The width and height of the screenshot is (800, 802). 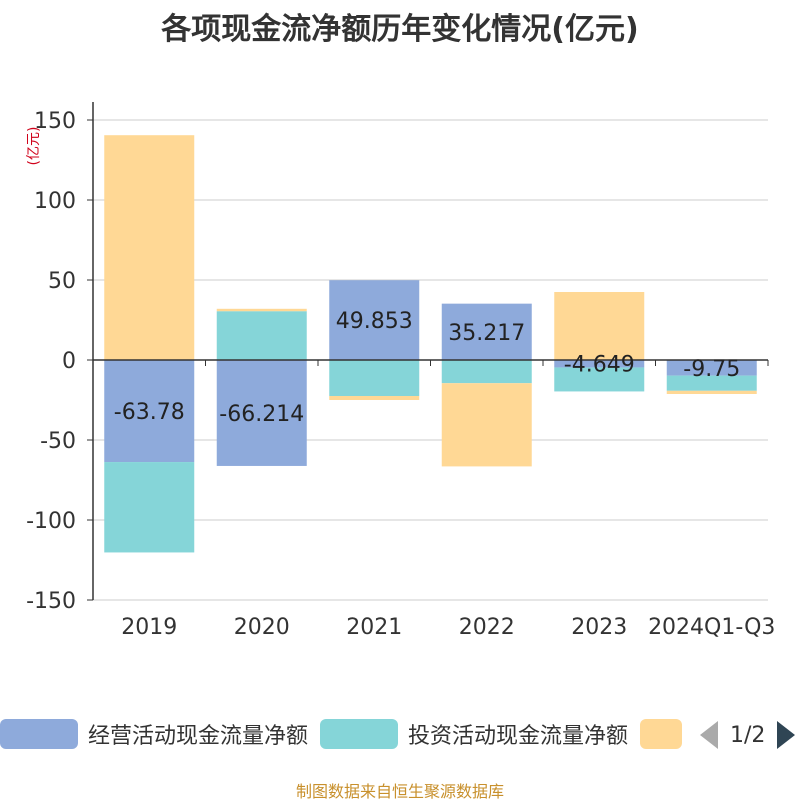 I want to click on data-label: -66.214, so click(x=261, y=414).